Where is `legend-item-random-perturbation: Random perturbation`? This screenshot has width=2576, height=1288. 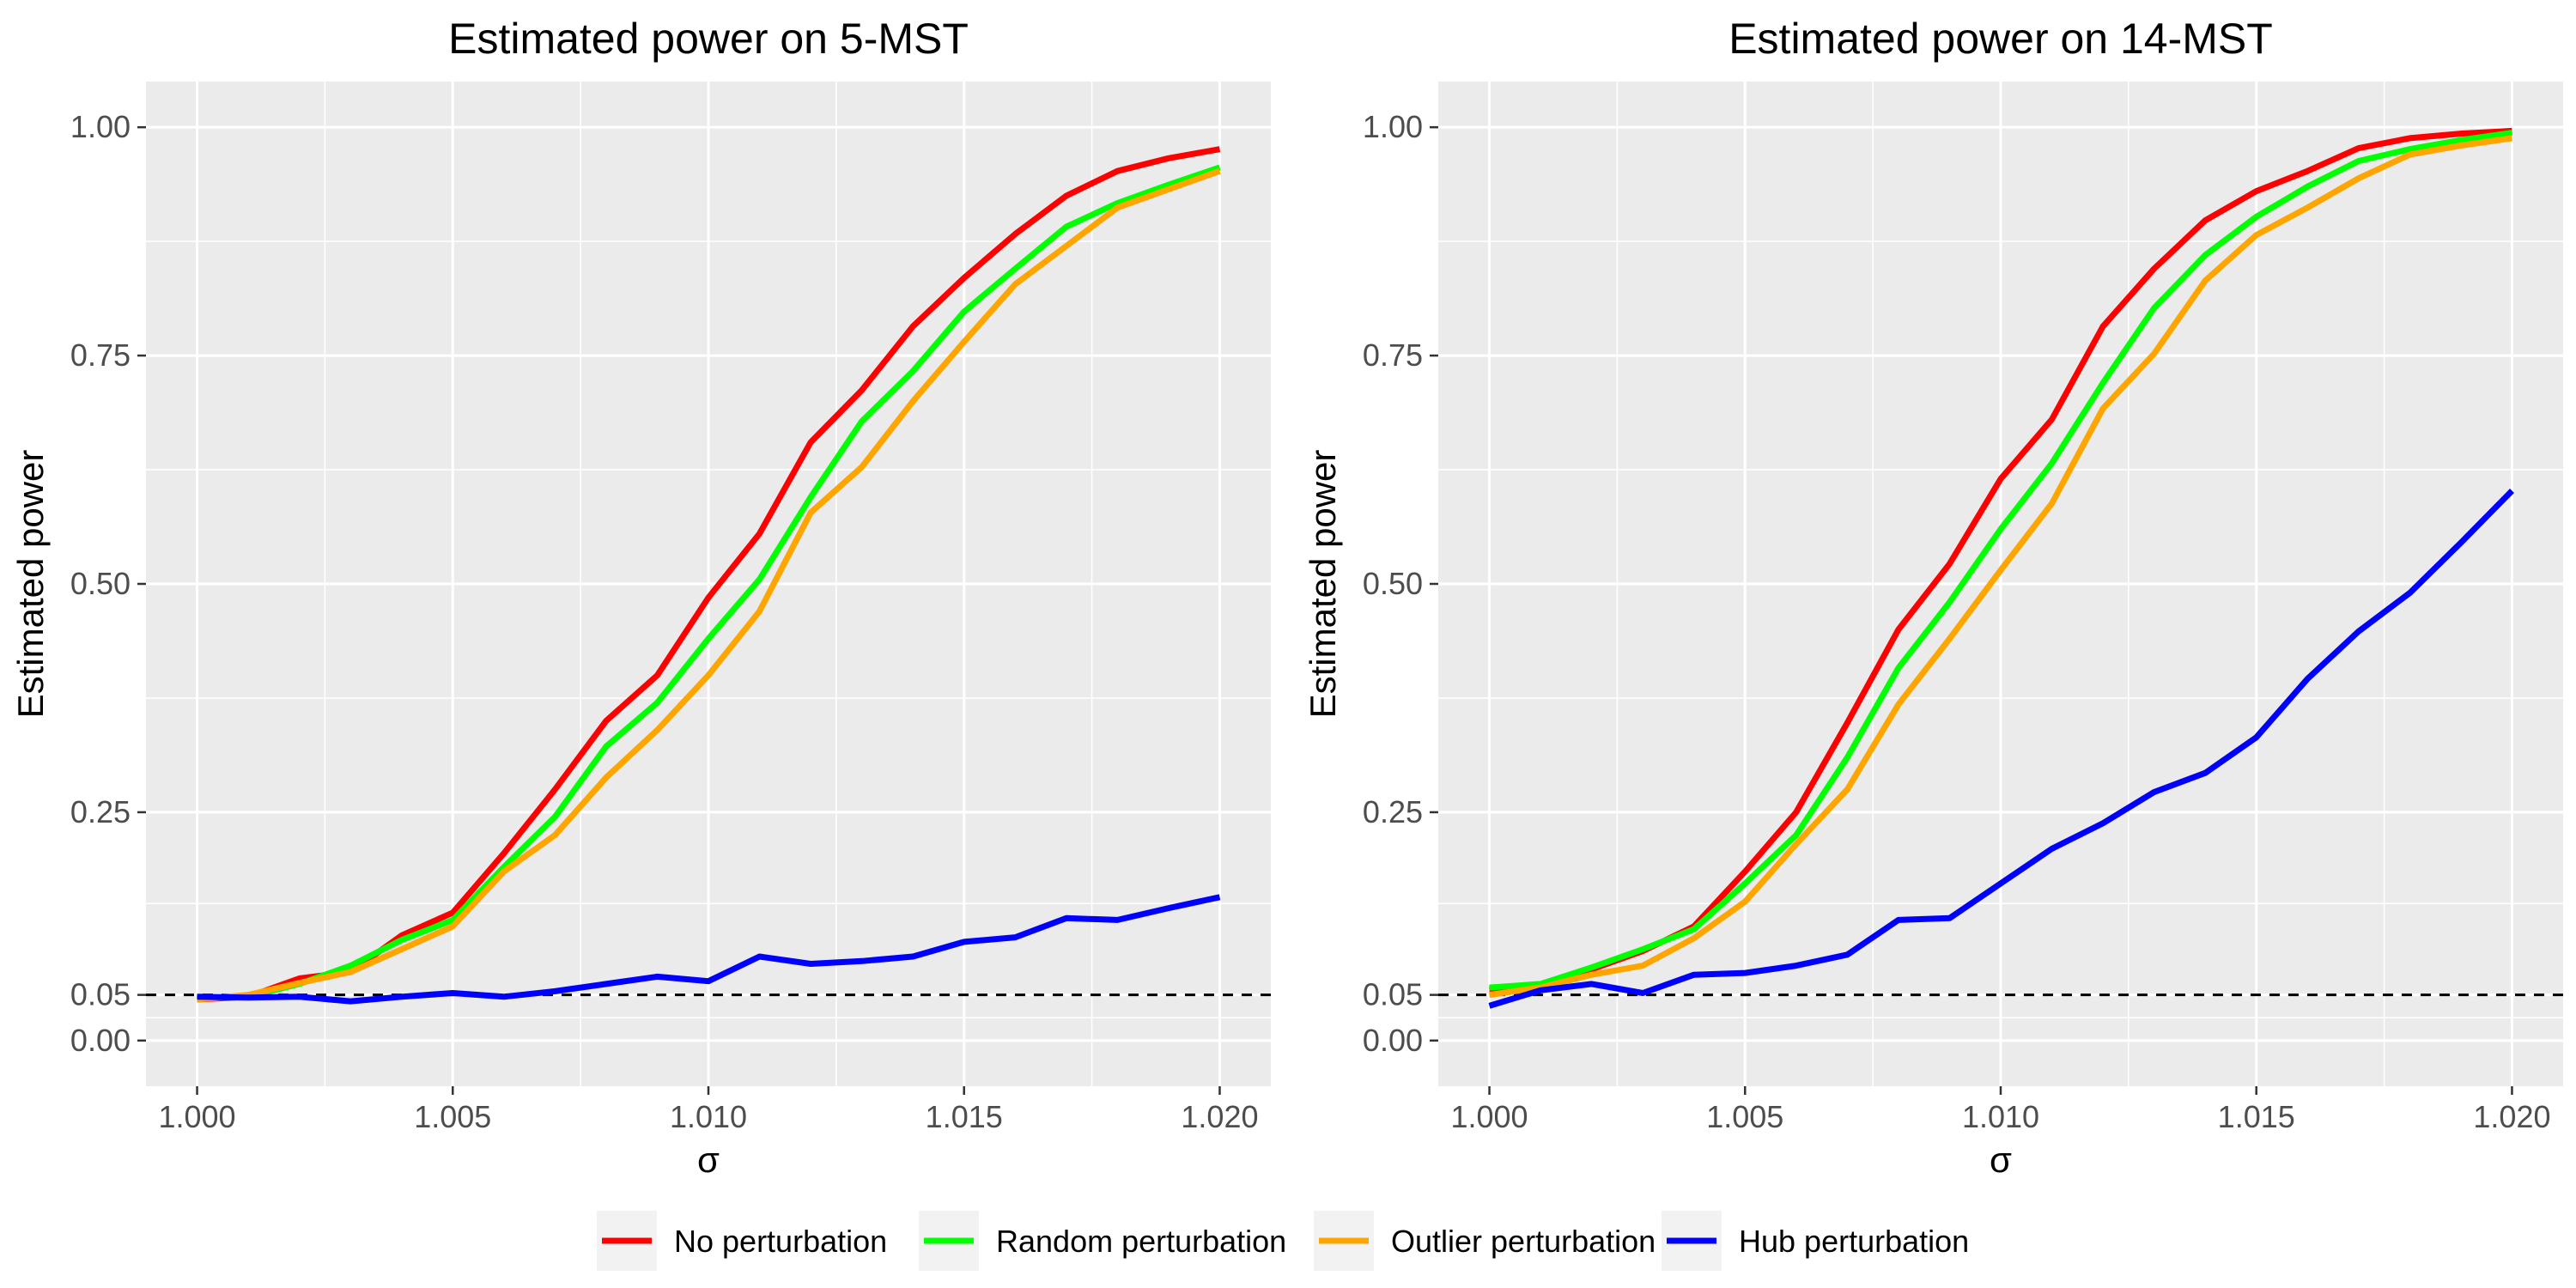
legend-item-random-perturbation: Random perturbation is located at coordinates (1102, 1241).